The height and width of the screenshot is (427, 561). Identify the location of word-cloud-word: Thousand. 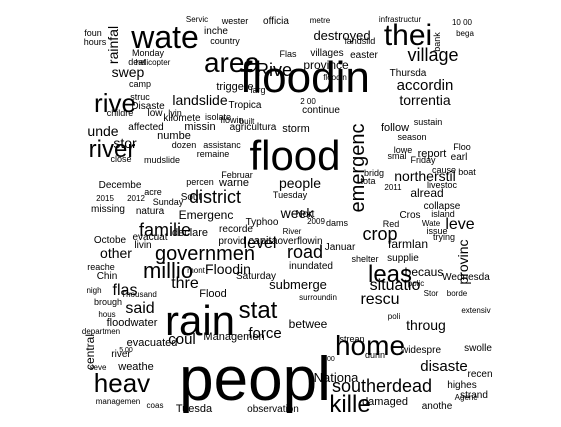
(139, 294).